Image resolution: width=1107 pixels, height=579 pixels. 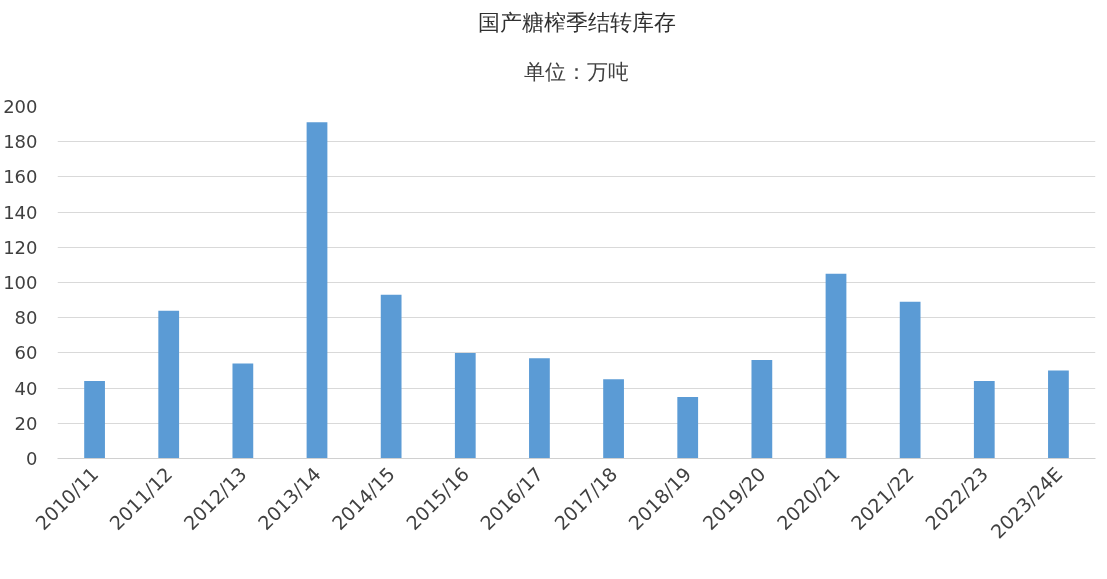 I want to click on y-tick-label: 140, so click(x=20, y=212).